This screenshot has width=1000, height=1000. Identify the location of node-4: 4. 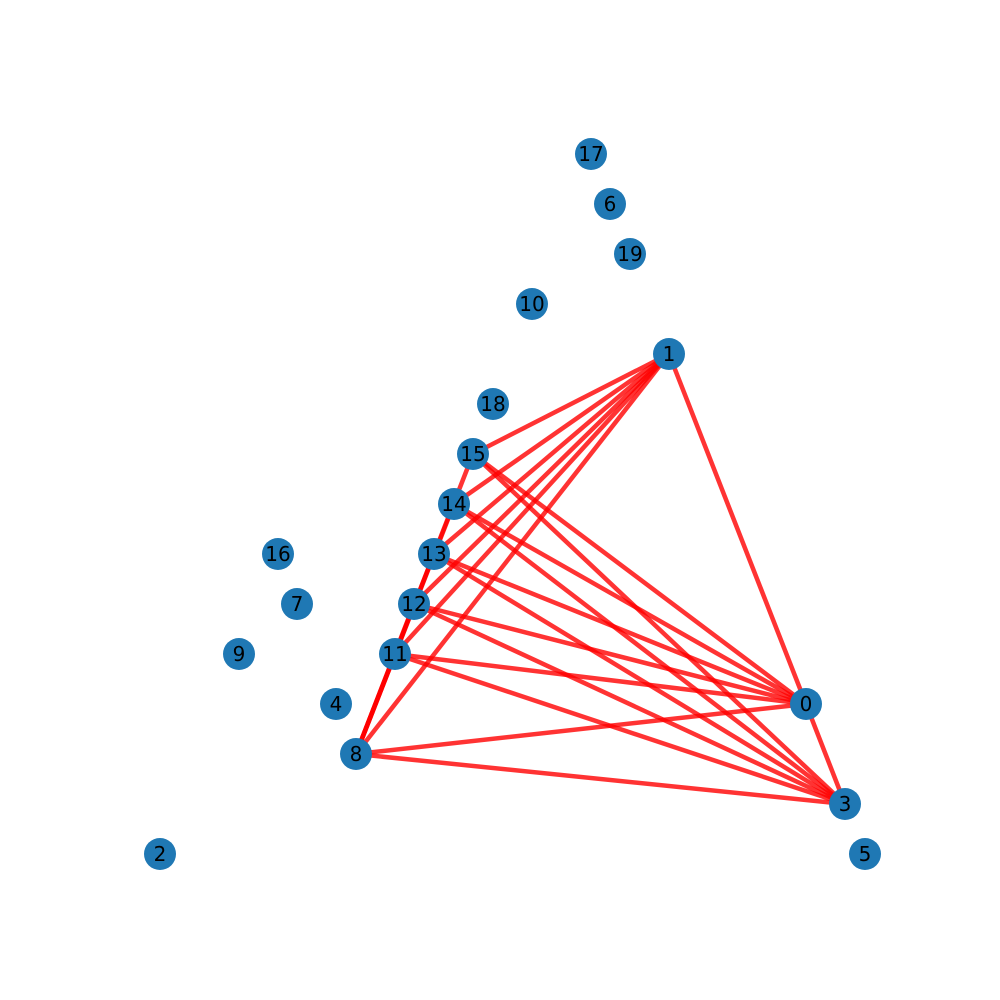
(336, 704).